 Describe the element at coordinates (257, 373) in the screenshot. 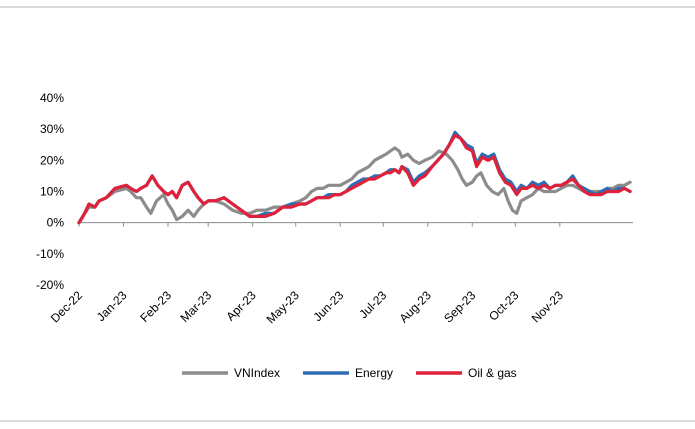

I see `legend-label-vnindex: VNIndex` at that location.